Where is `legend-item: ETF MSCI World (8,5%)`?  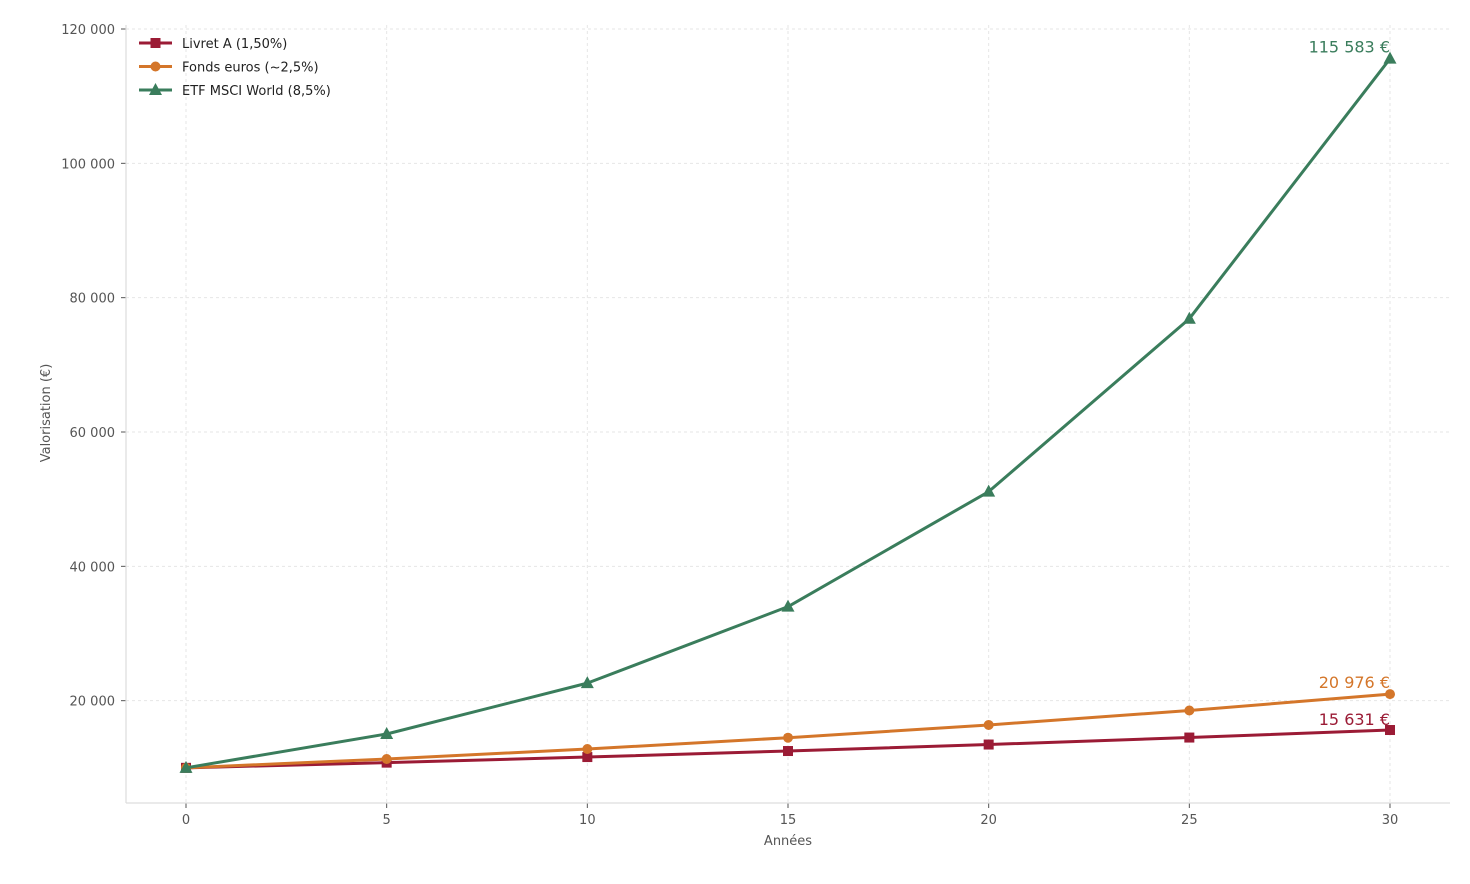
legend-item: ETF MSCI World (8,5%) is located at coordinates (235, 91).